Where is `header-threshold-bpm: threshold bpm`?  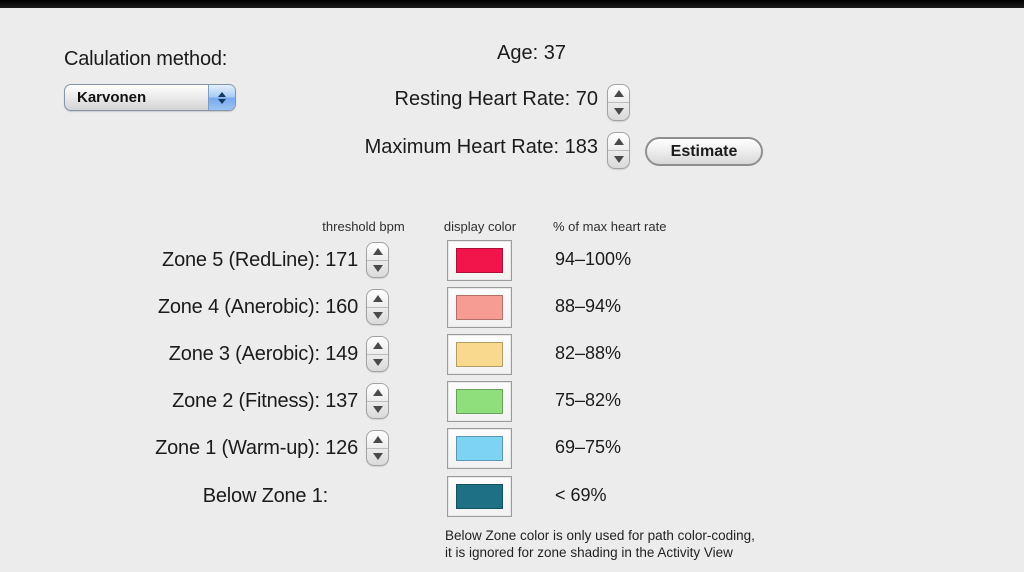
header-threshold-bpm: threshold bpm is located at coordinates (363, 226).